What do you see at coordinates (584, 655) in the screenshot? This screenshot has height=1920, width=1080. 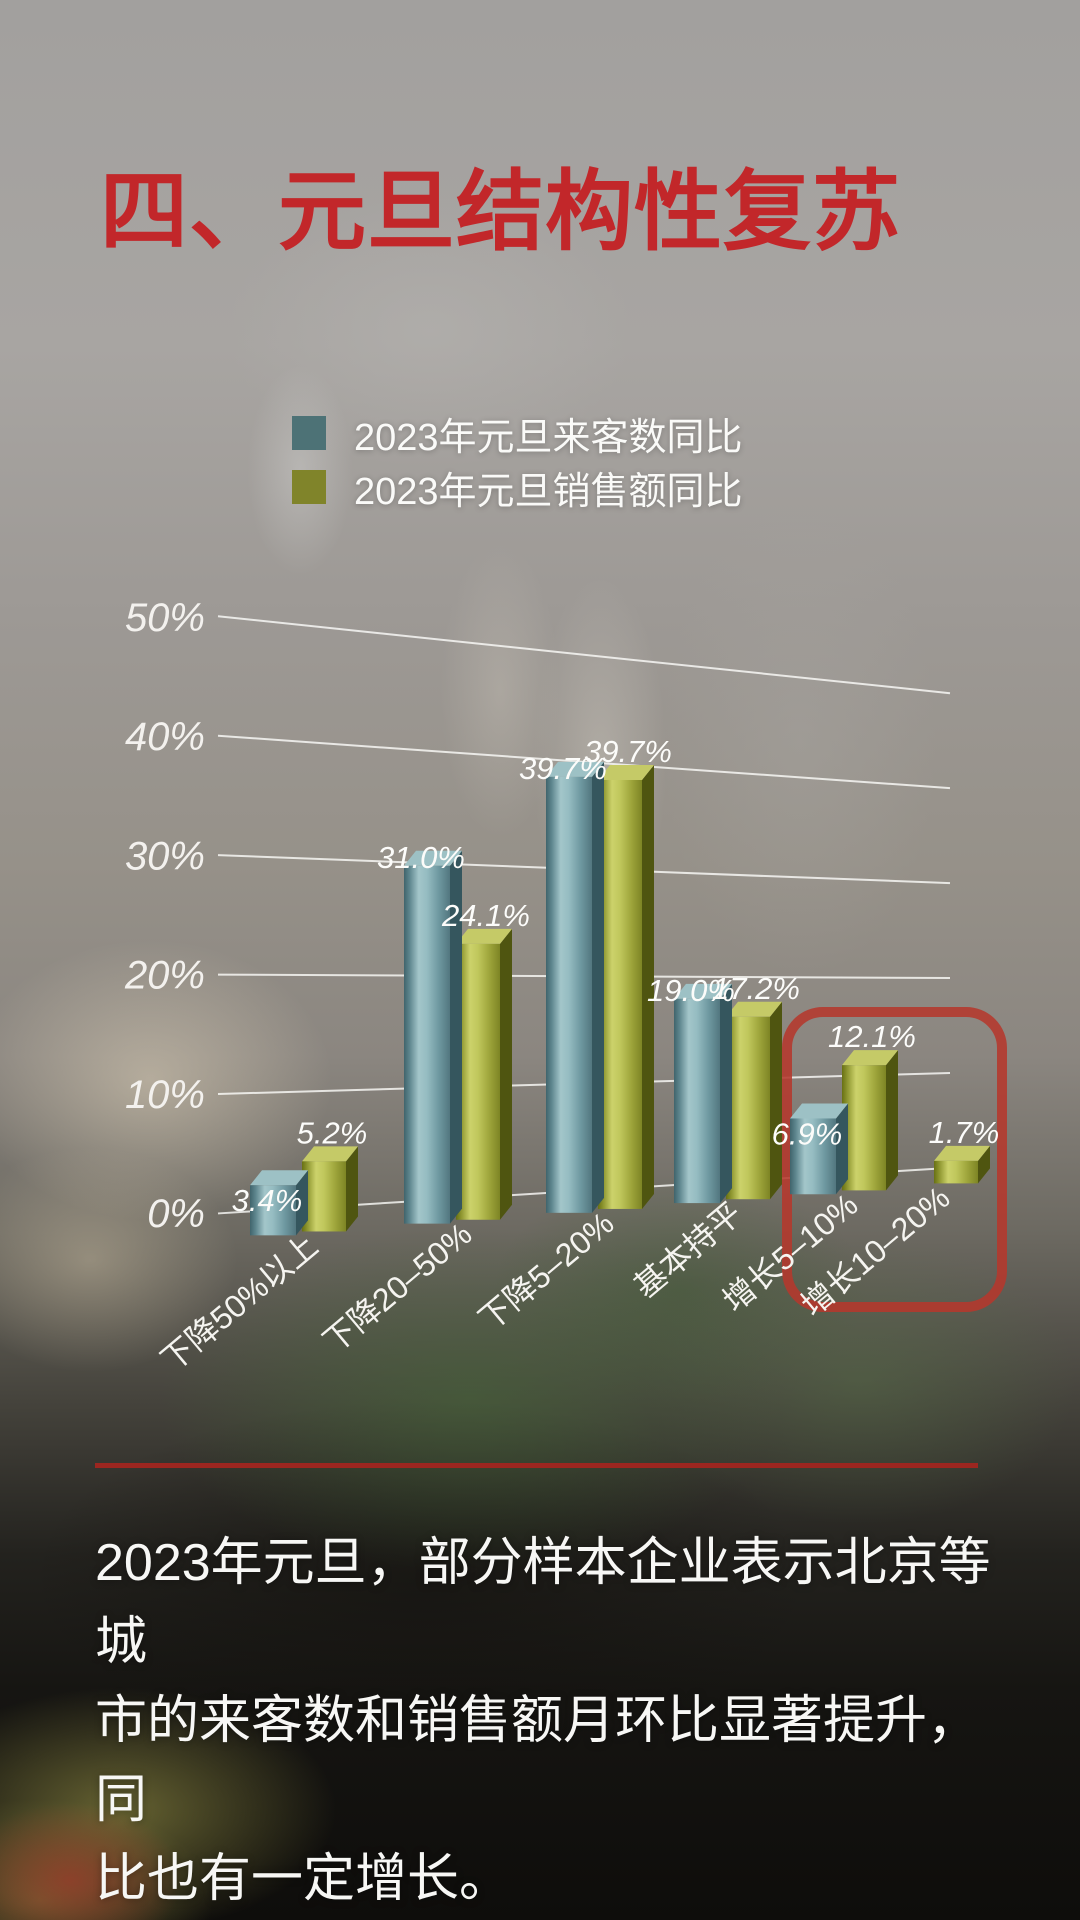 I see `gridline` at bounding box center [584, 655].